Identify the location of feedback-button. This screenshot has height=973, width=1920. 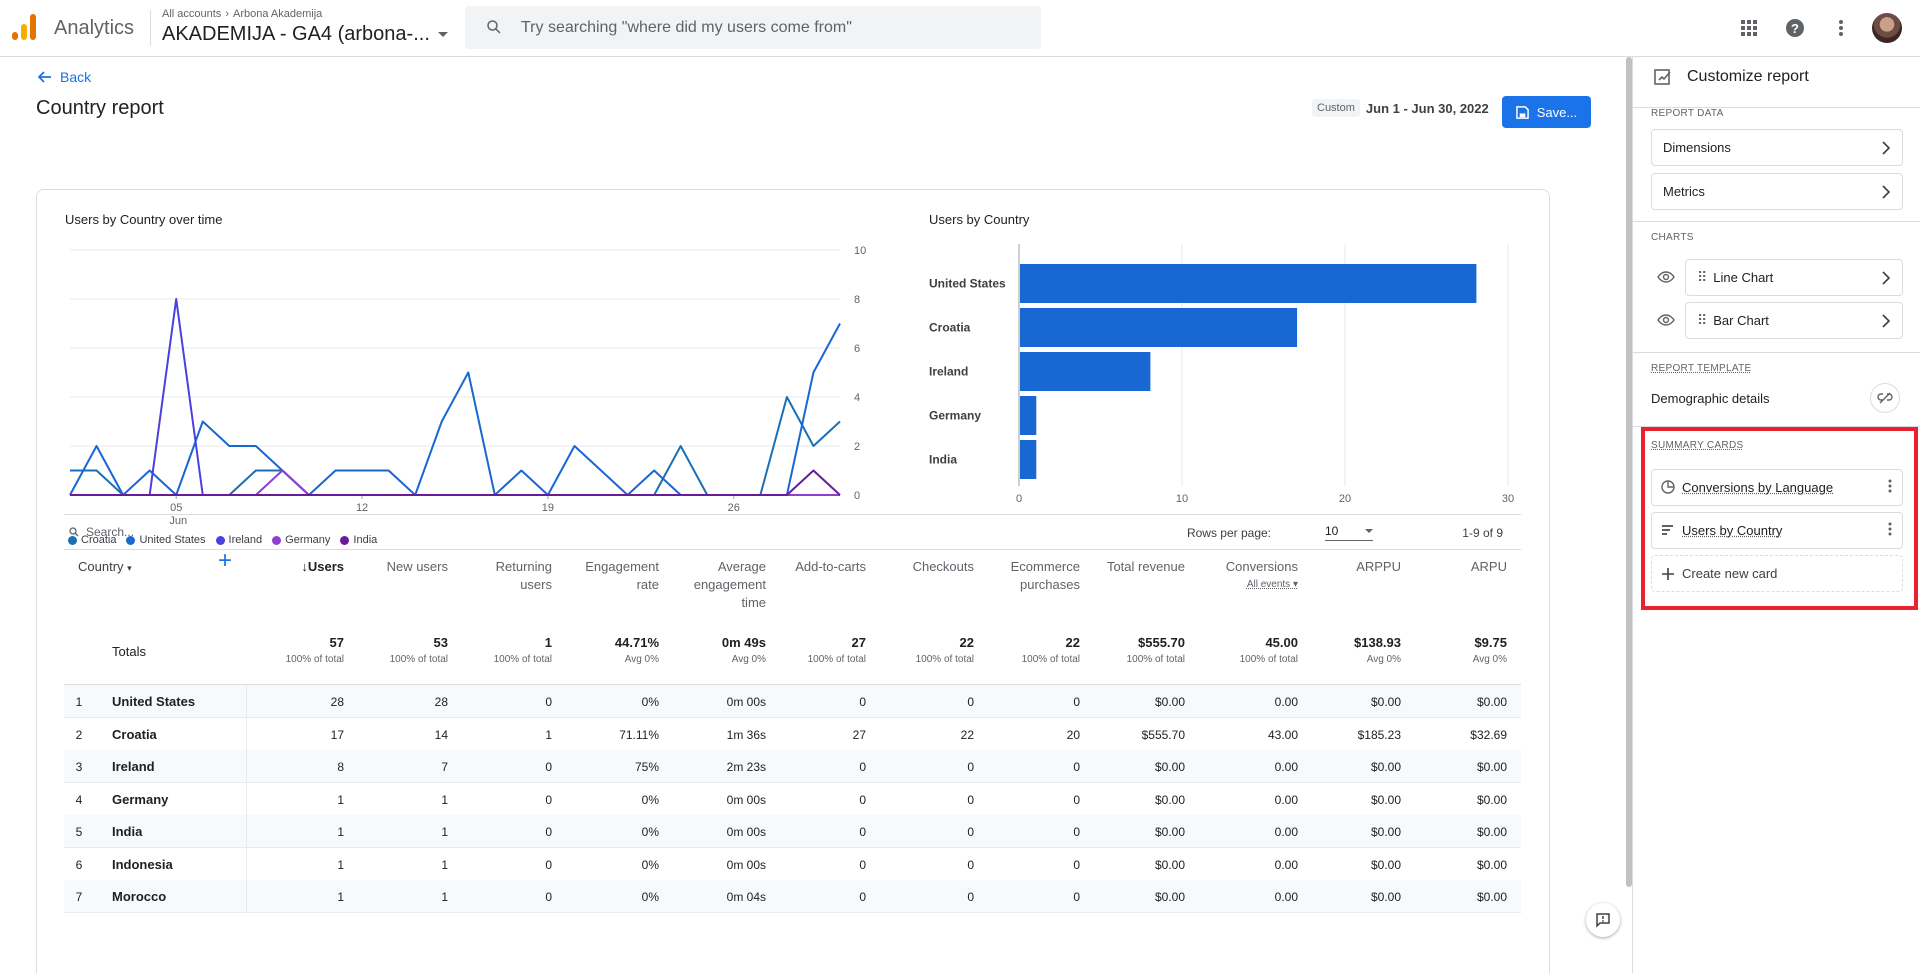
(1603, 920).